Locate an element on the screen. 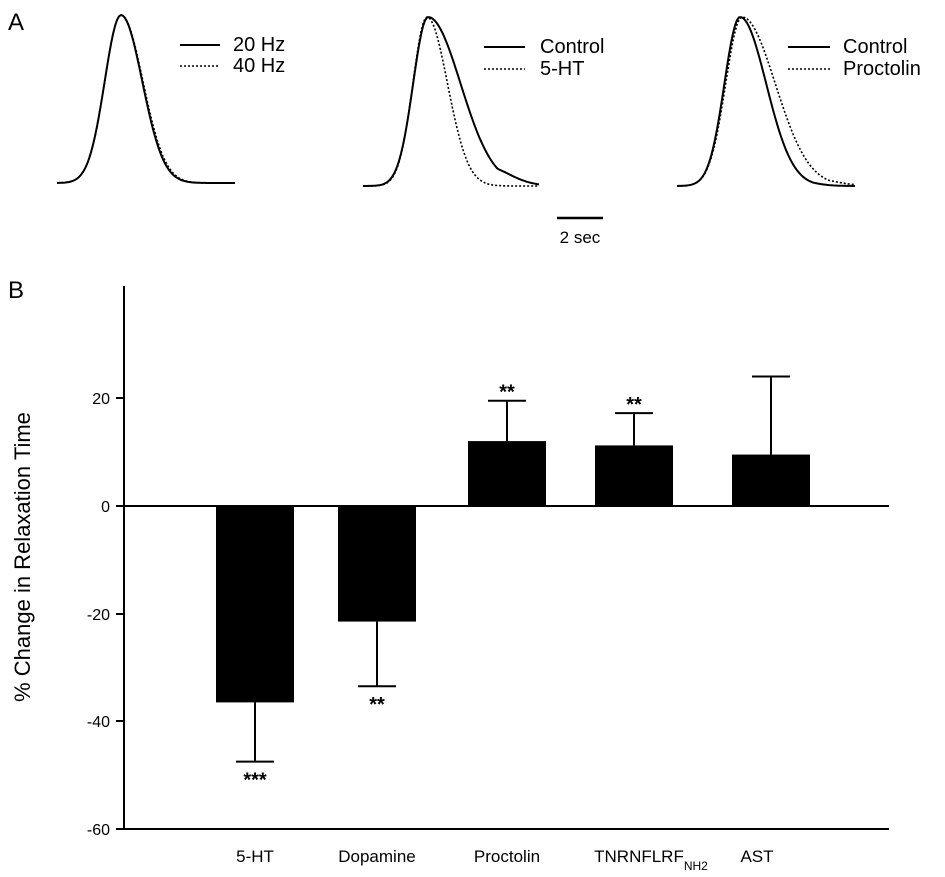 The width and height of the screenshot is (945, 877). category-label-tnrnflrf-main: TNRNFLRF is located at coordinates (639, 856).